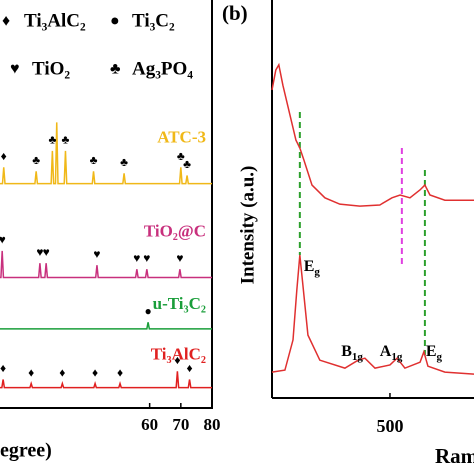 The width and height of the screenshot is (474, 474). I want to click on legend-label: Ti₃AlC₂, so click(55, 20).